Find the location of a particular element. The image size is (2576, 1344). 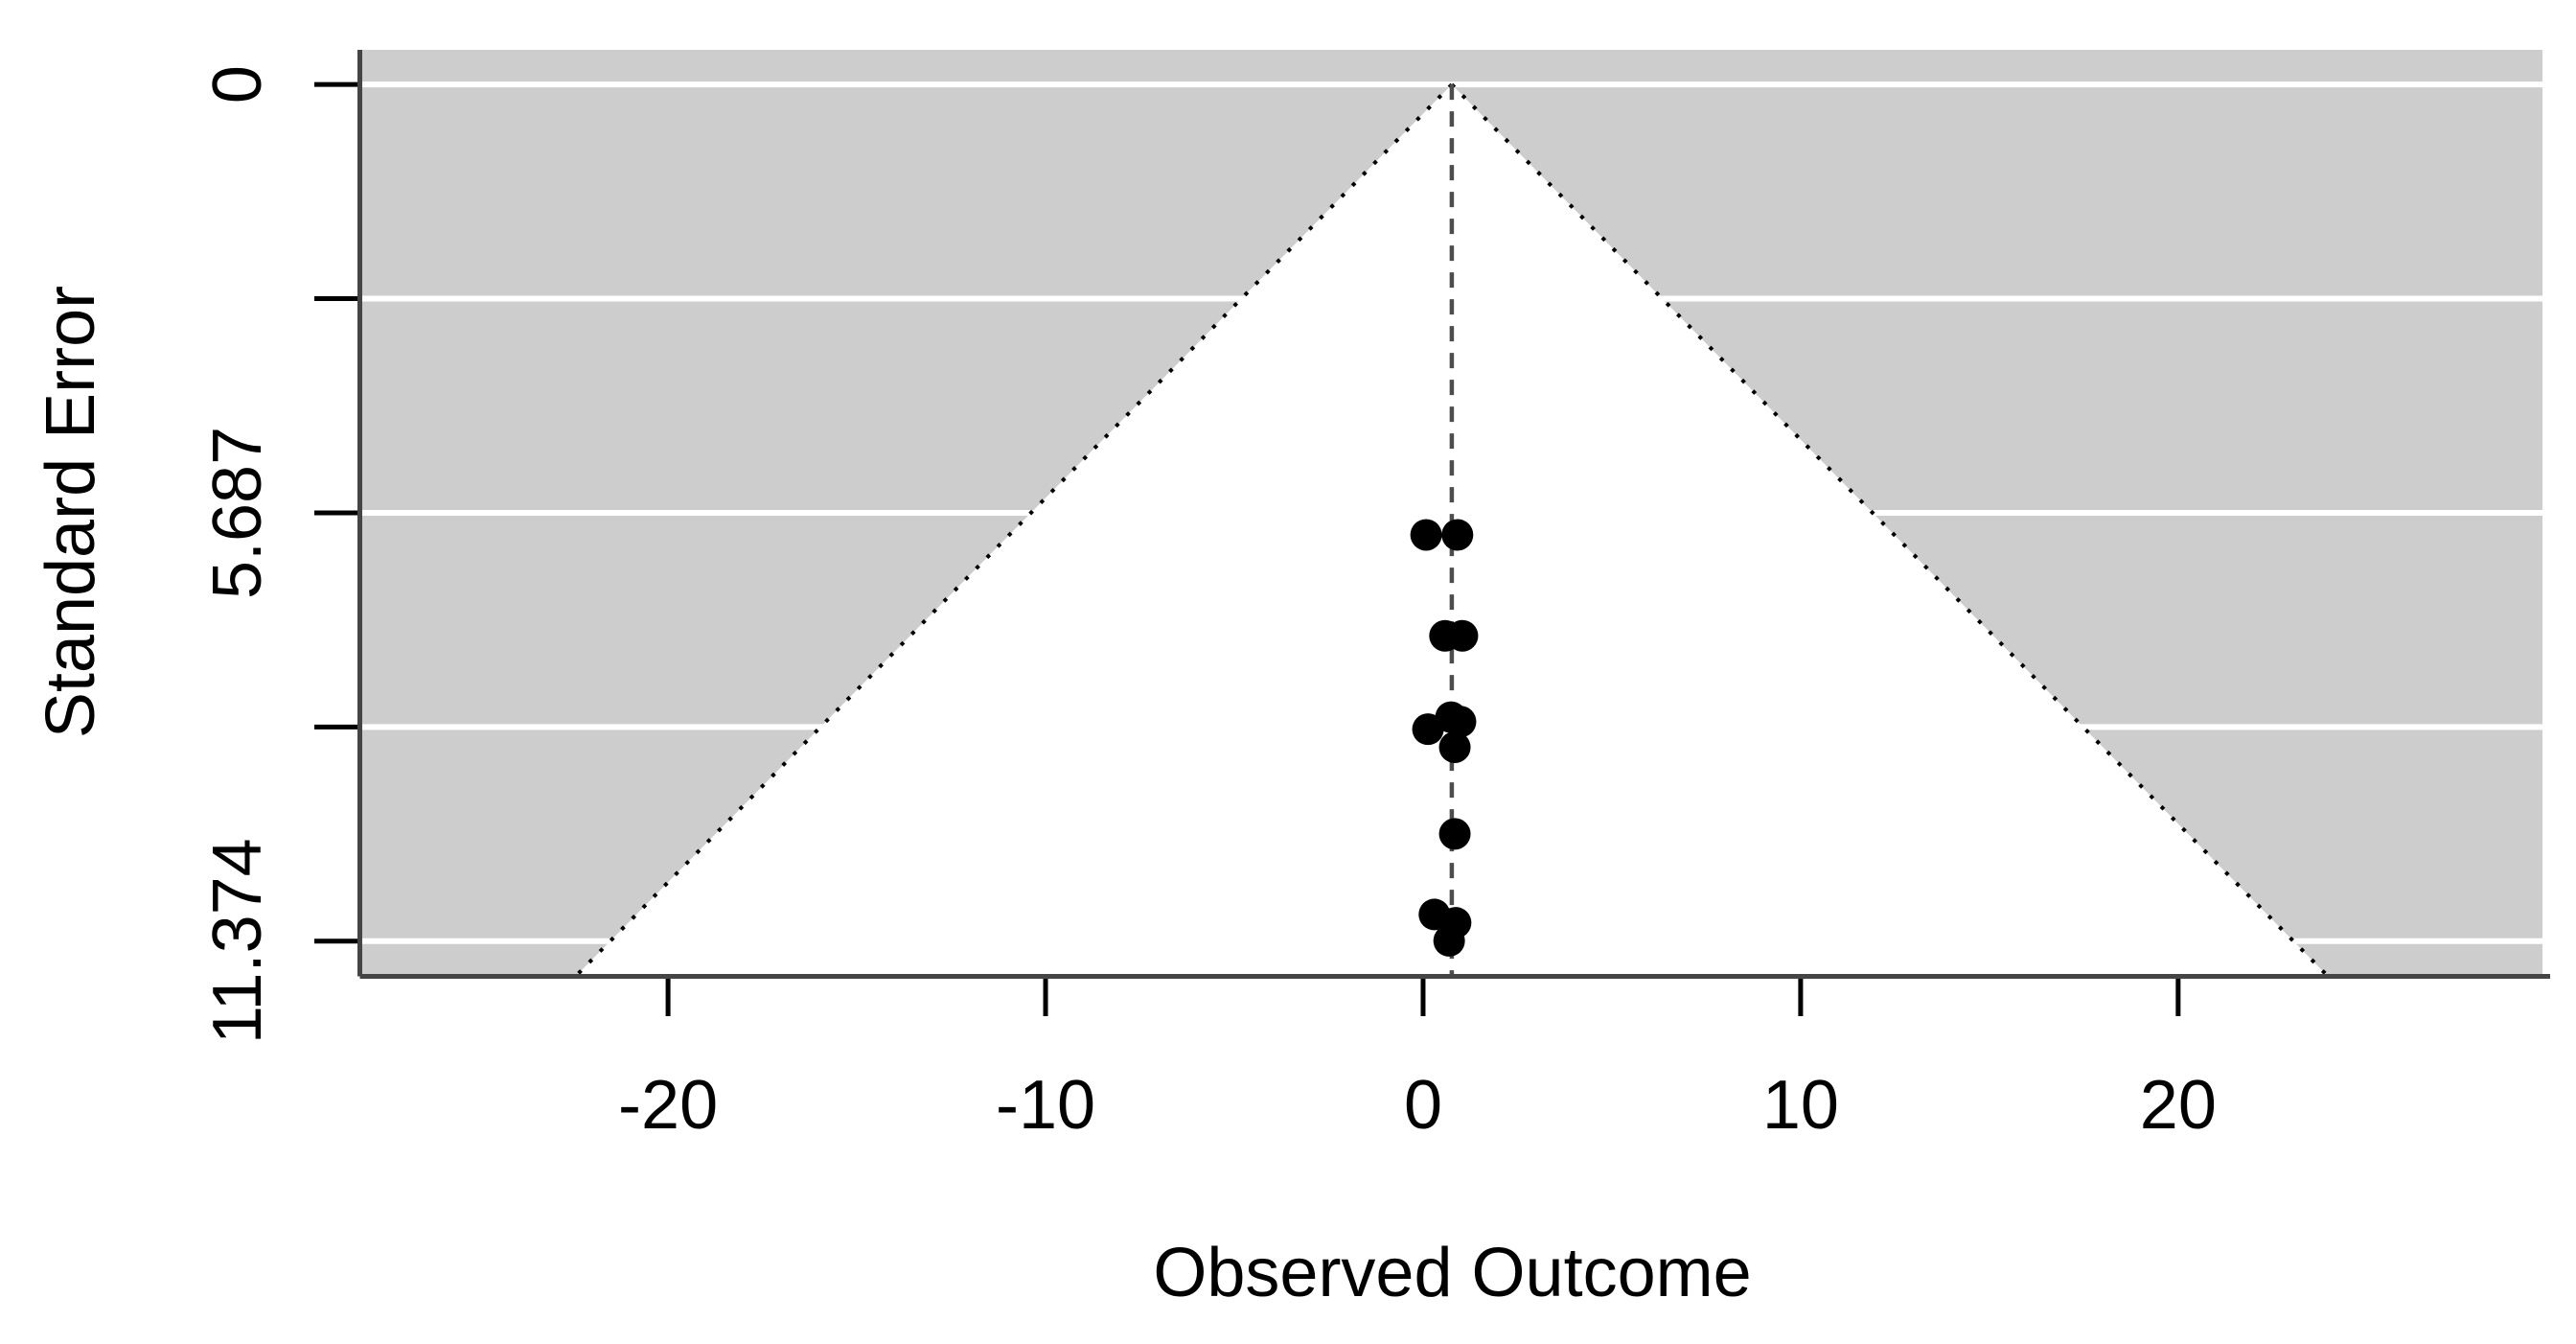

y-tick-label: 0 is located at coordinates (237, 84).